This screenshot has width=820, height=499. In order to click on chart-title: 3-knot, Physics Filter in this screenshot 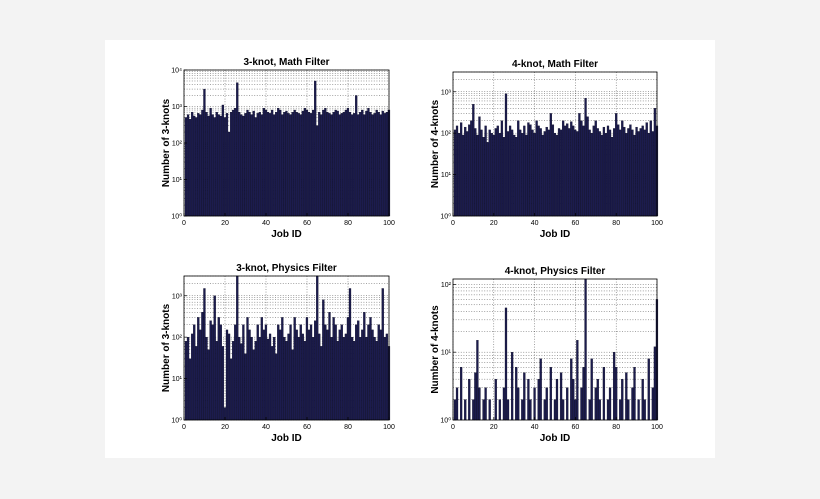, I will do `click(286, 268)`.